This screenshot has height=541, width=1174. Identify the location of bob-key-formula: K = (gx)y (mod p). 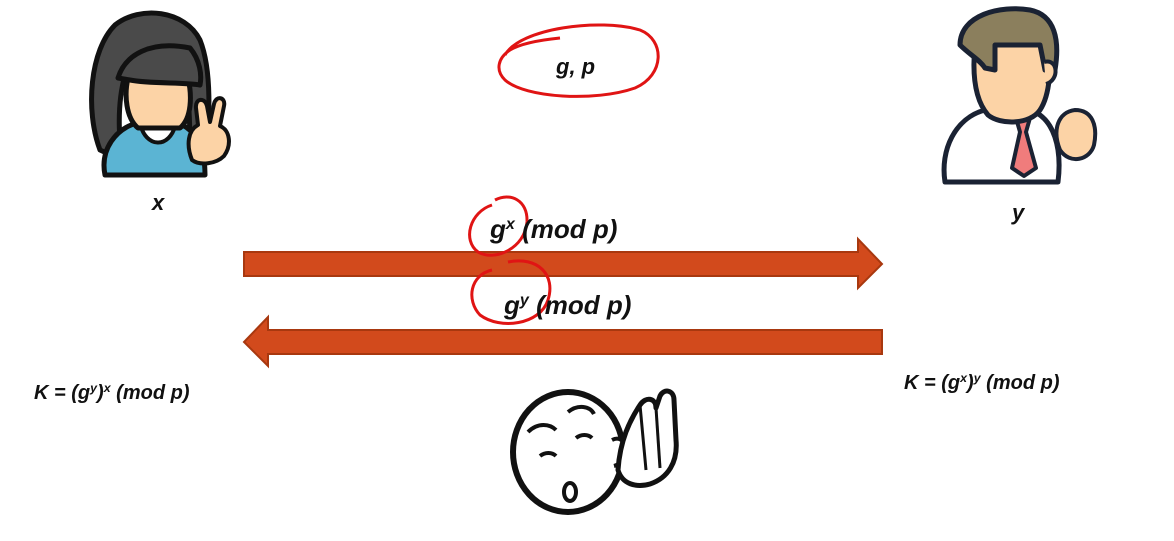
(981, 383).